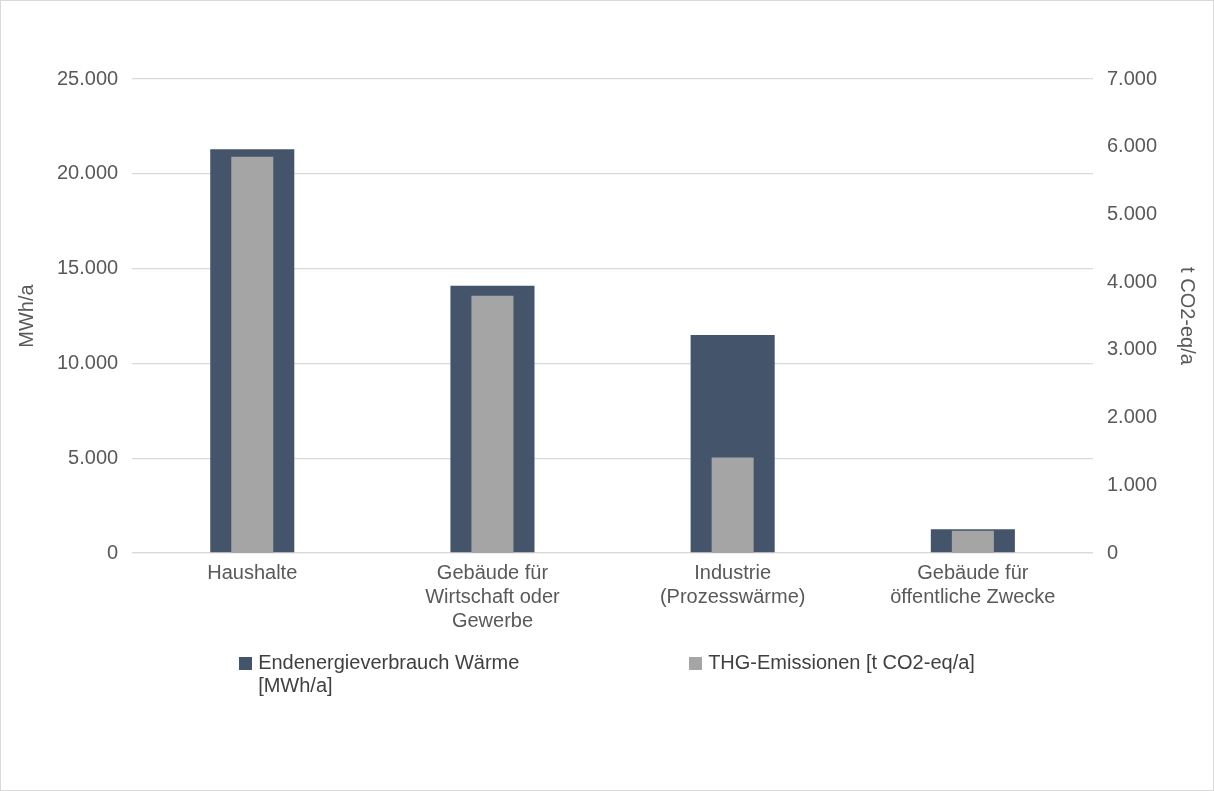  Describe the element at coordinates (732, 583) in the screenshot. I see `x-tick-label: Industrie (Prozesswärme)` at that location.